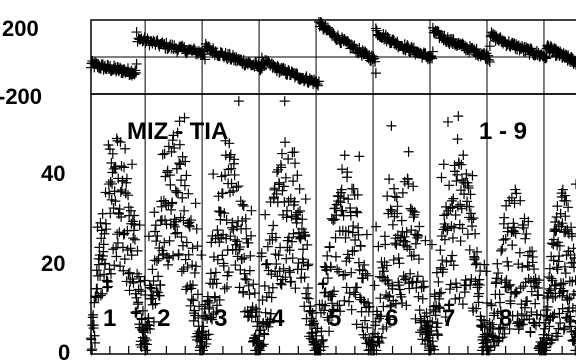 This screenshot has height=360, width=576. Describe the element at coordinates (505, 318) in the screenshot. I see `segment-label: 8` at that location.